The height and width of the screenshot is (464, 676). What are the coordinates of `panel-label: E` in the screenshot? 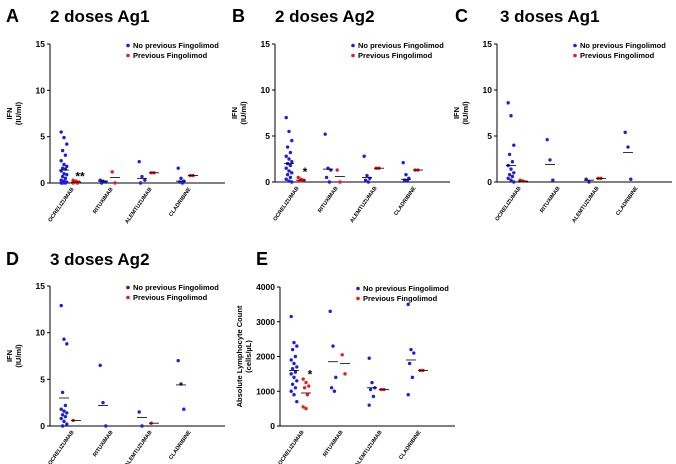 It's located at (262, 259).